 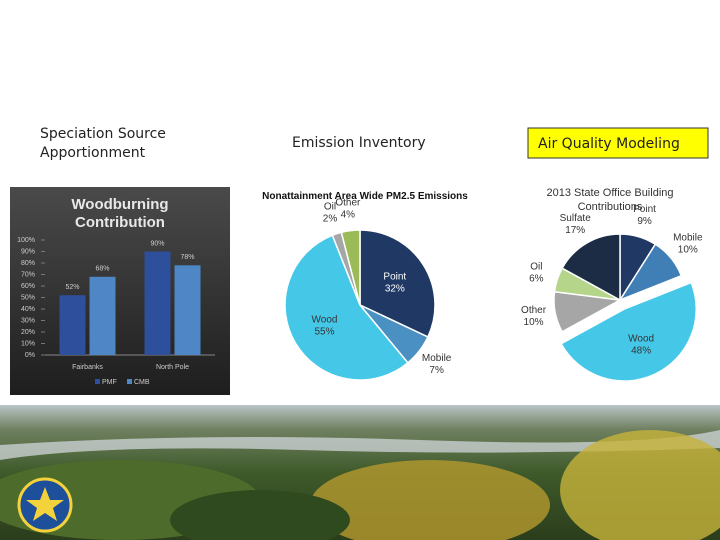 I want to click on chart-title: 2013 State Office Building Contributions, so click(x=610, y=200).